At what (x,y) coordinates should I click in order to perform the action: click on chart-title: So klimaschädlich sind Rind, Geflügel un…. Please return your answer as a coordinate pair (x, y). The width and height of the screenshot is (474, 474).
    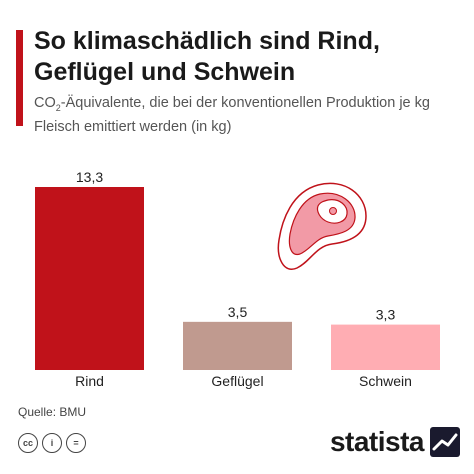
    Looking at the image, I should click on (207, 56).